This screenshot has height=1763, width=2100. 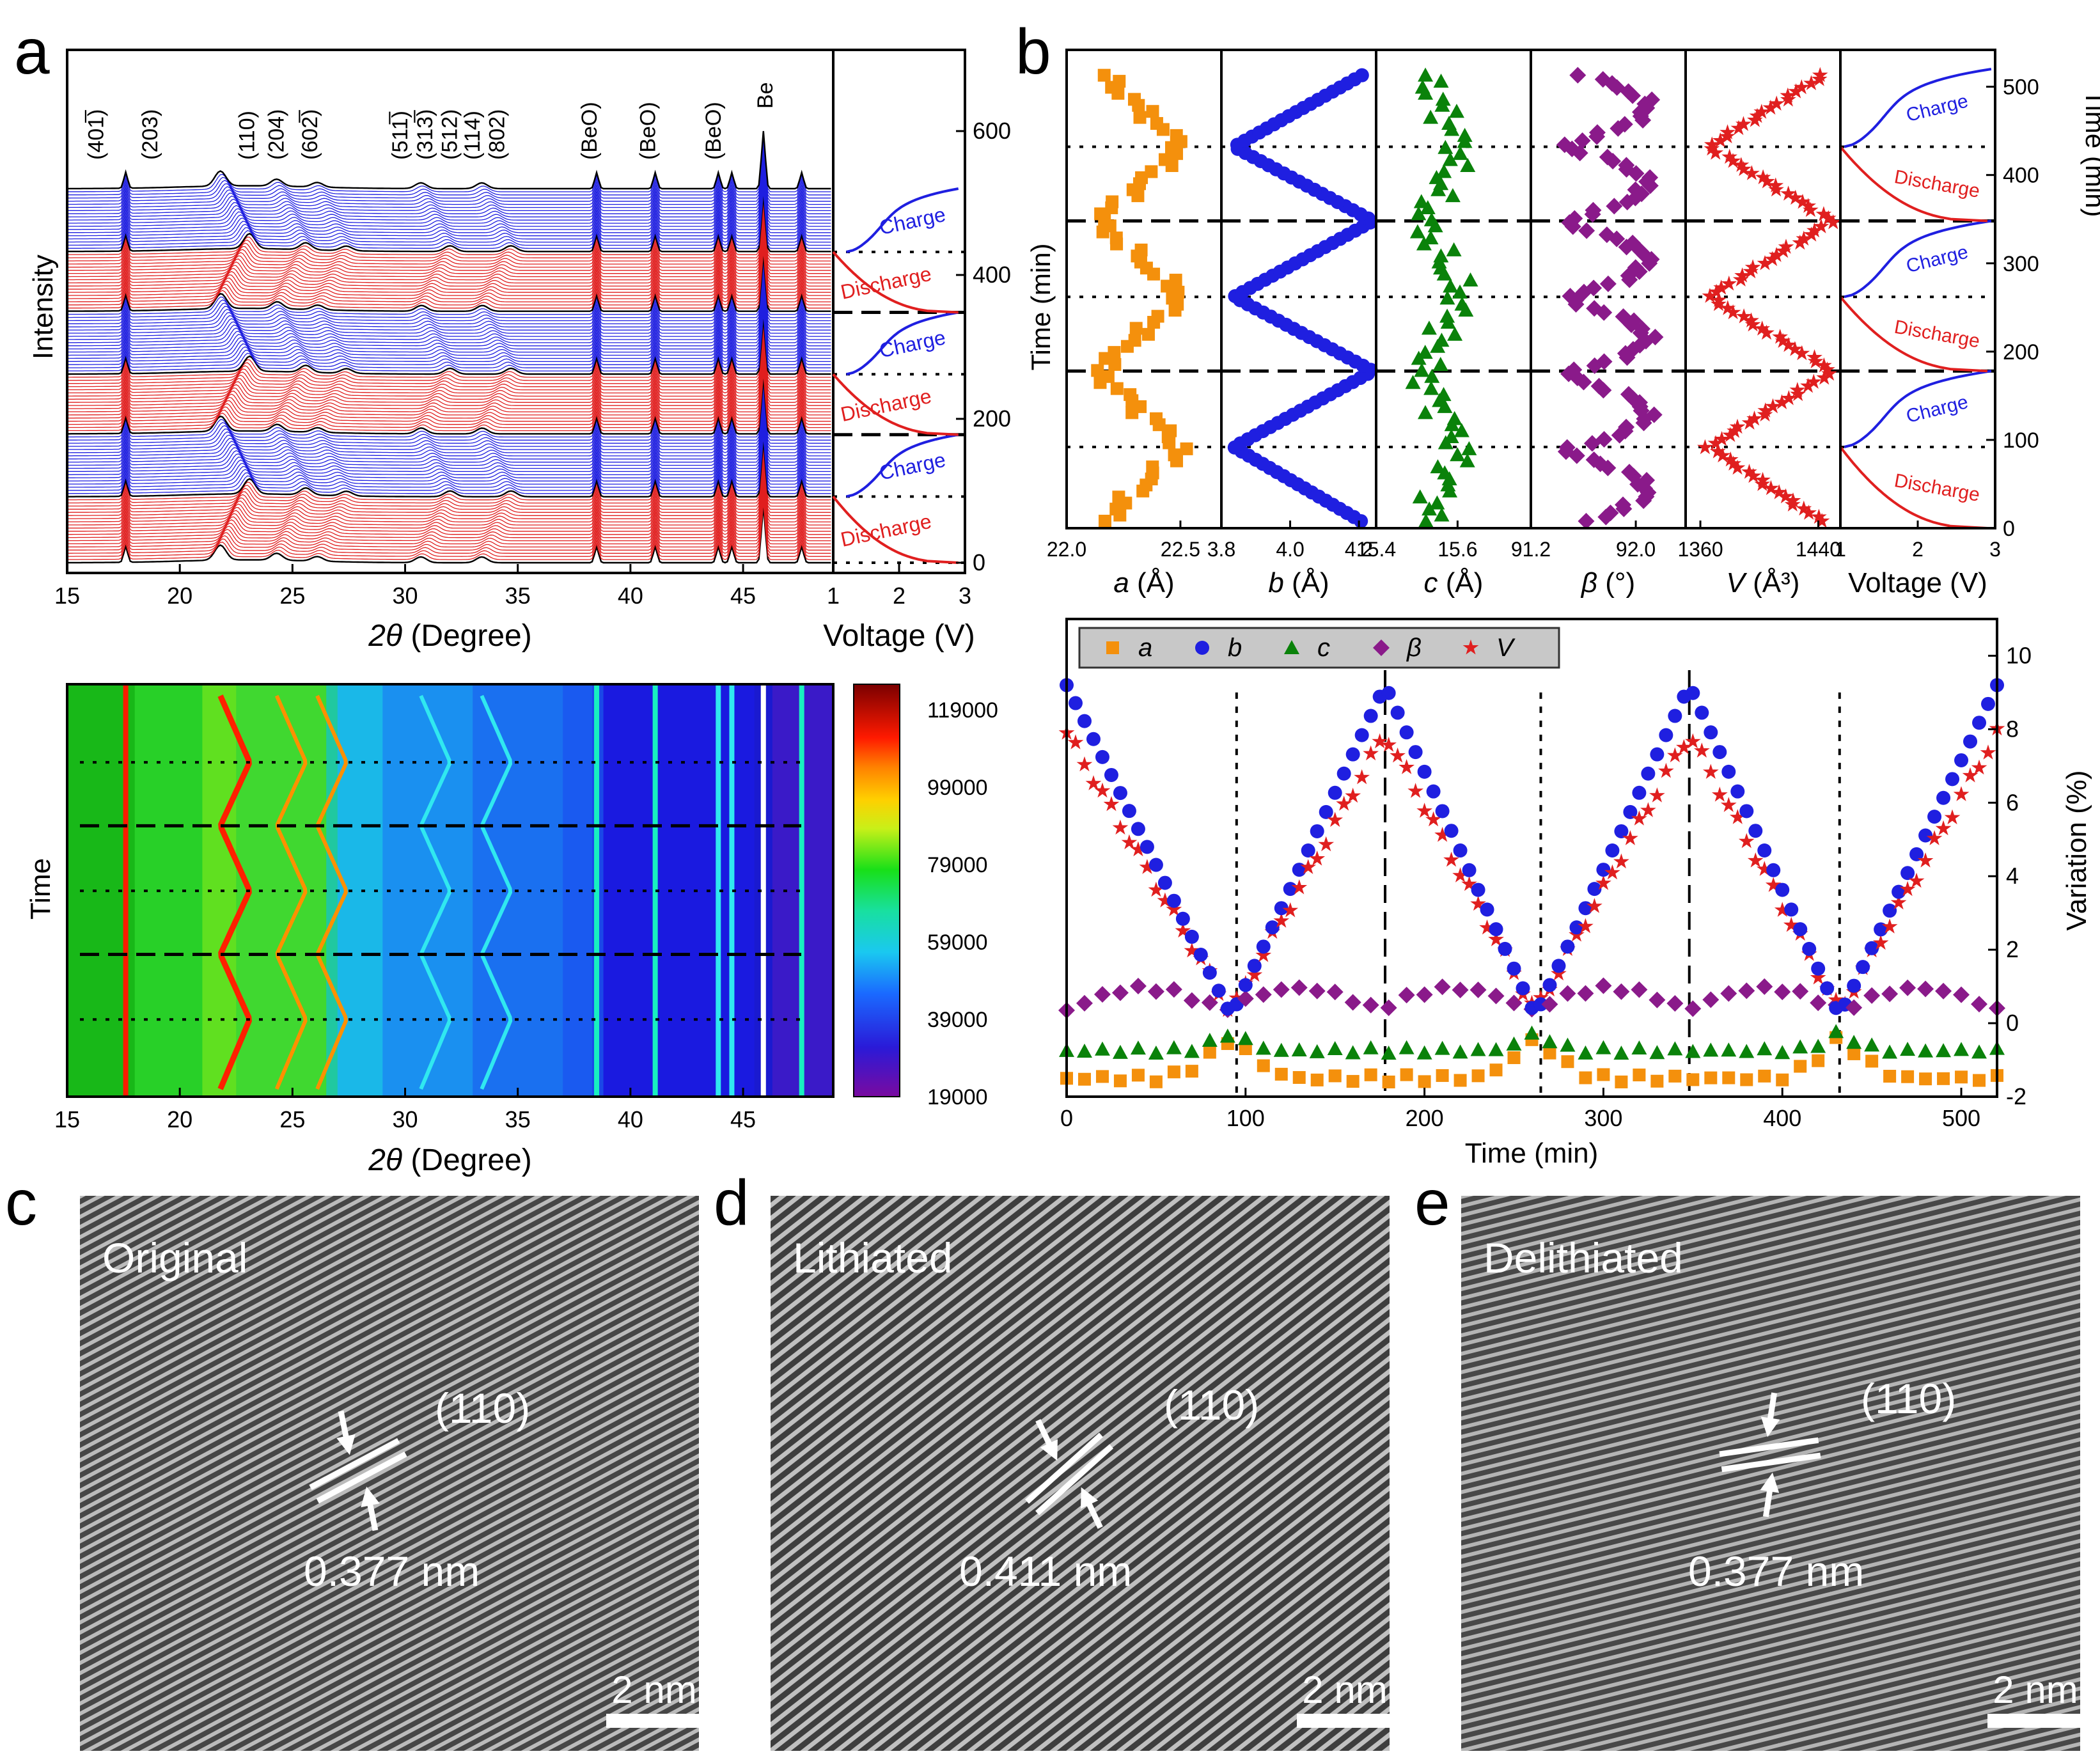 I want to click on d-spacing-label: 0.411 nm, so click(x=1045, y=1572).